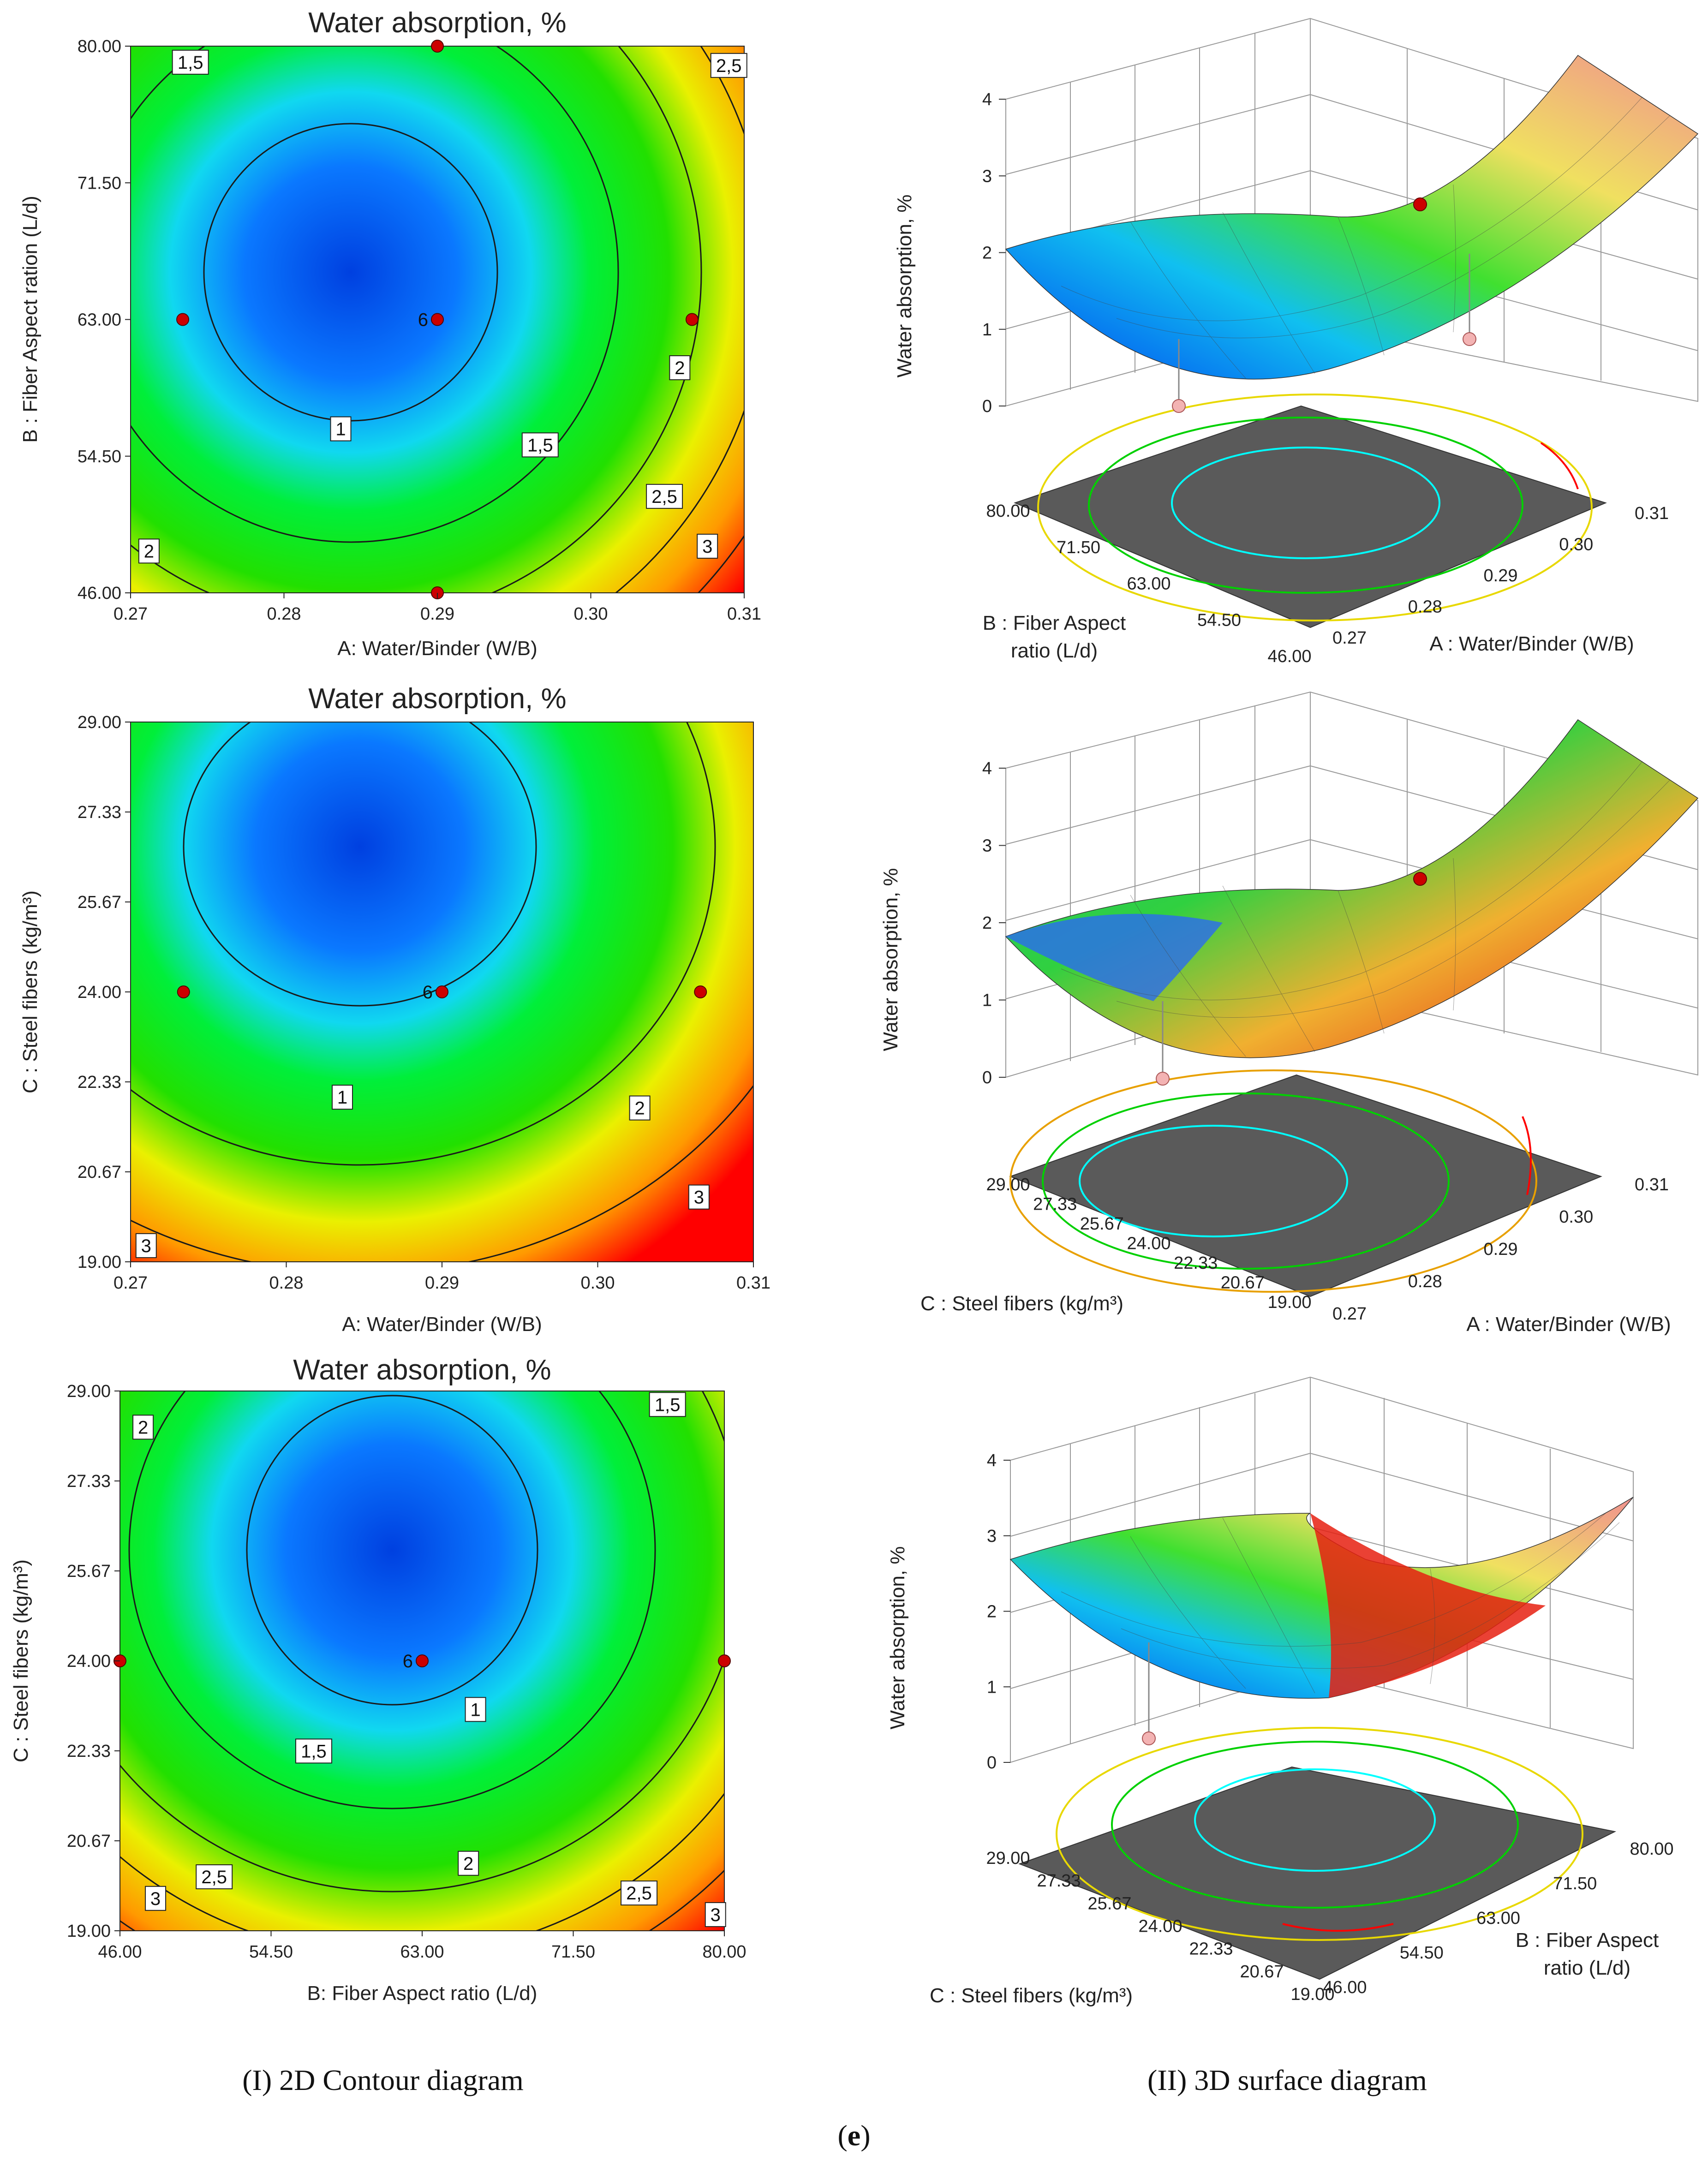 The image size is (1708, 2161). What do you see at coordinates (853, 2135) in the screenshot?
I see `figure-label: (e)` at bounding box center [853, 2135].